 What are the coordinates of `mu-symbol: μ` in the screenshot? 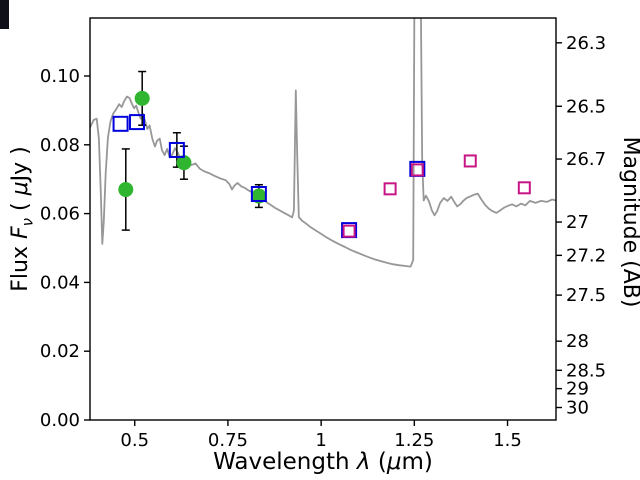 It's located at (394, 462).